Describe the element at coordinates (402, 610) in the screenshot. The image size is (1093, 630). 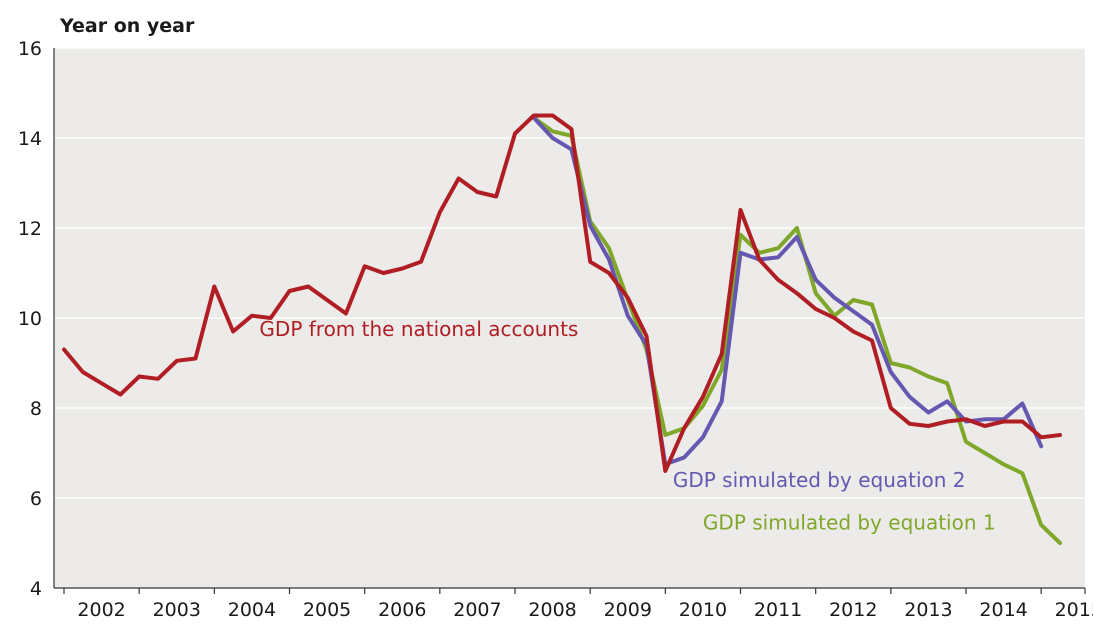
I see `x-tick-label: 2006` at that location.